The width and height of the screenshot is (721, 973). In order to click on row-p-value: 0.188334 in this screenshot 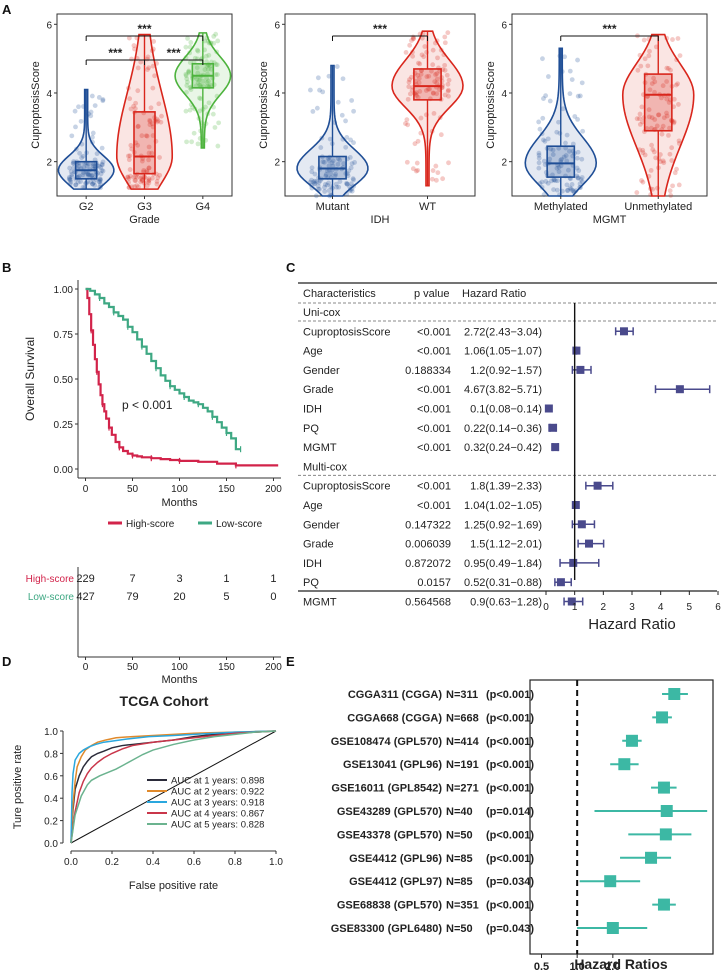, I will do `click(428, 371)`.